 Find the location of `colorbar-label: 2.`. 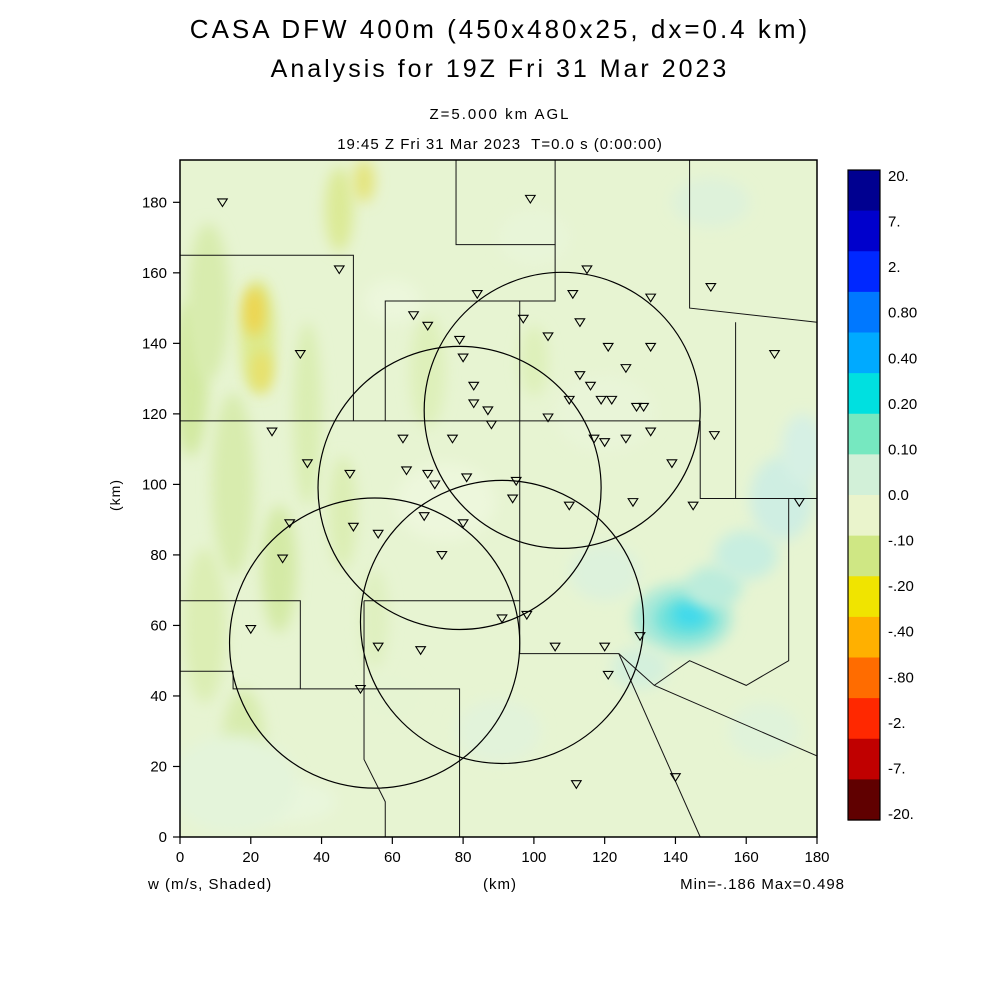

colorbar-label: 2. is located at coordinates (894, 267).